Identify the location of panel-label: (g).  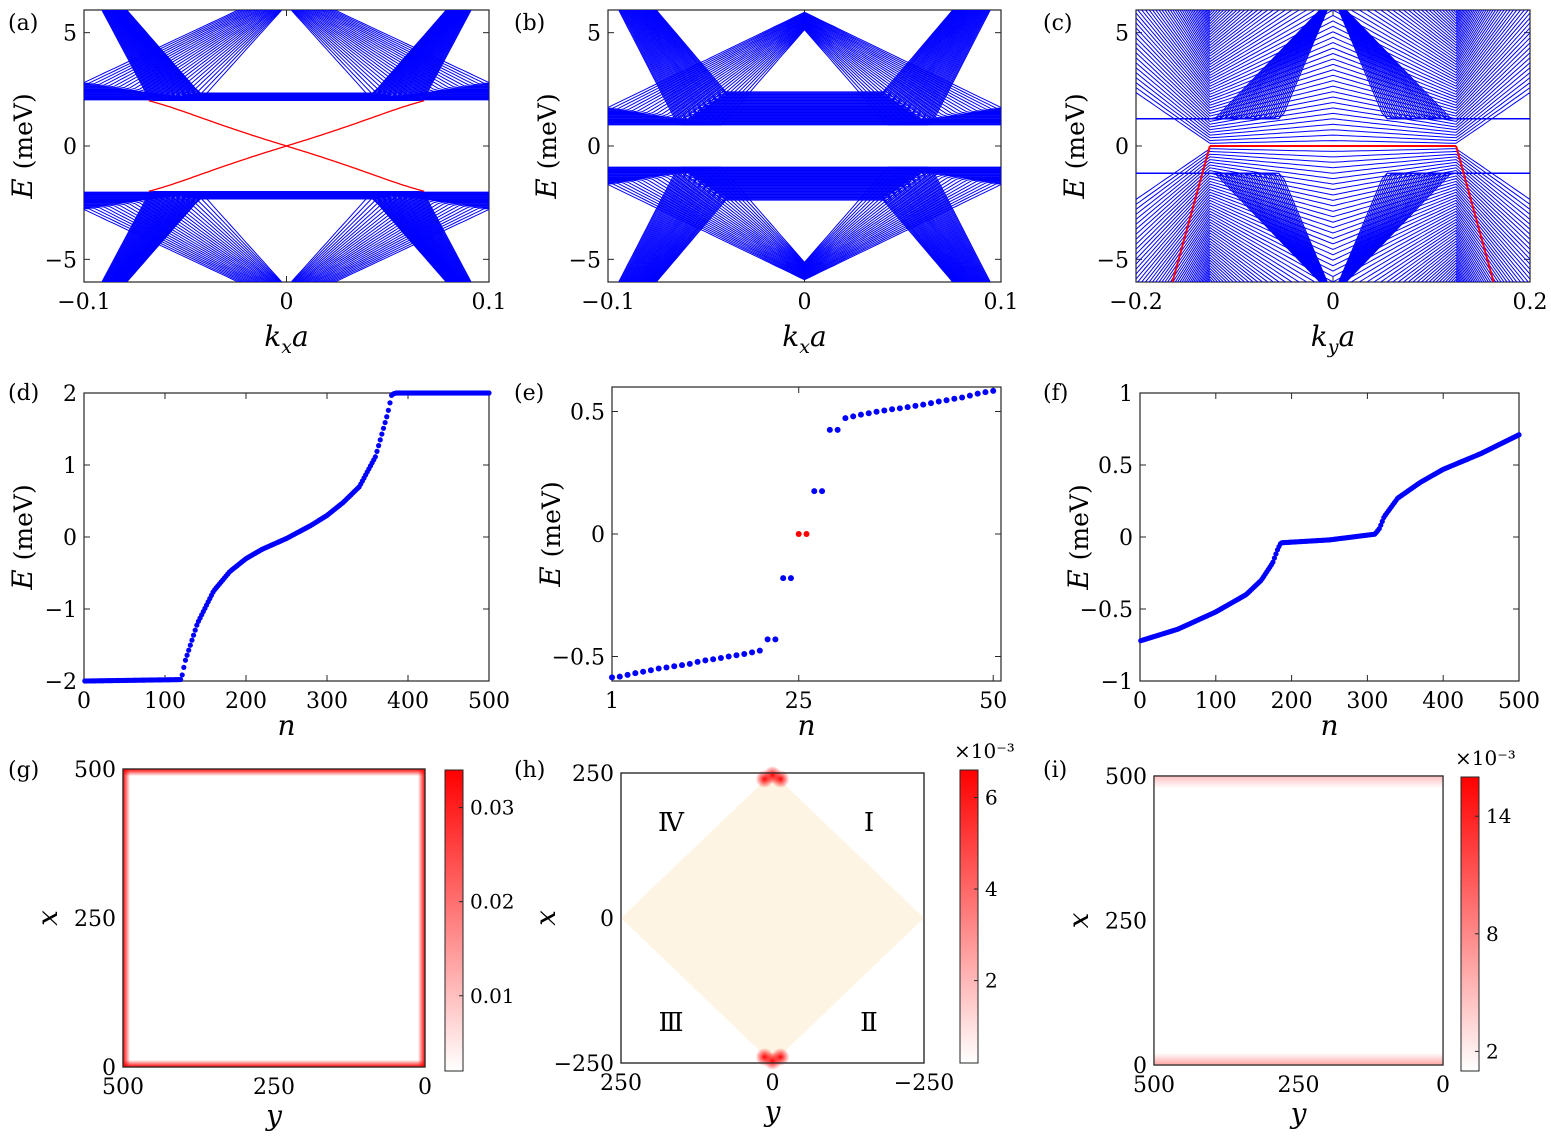
(23, 770).